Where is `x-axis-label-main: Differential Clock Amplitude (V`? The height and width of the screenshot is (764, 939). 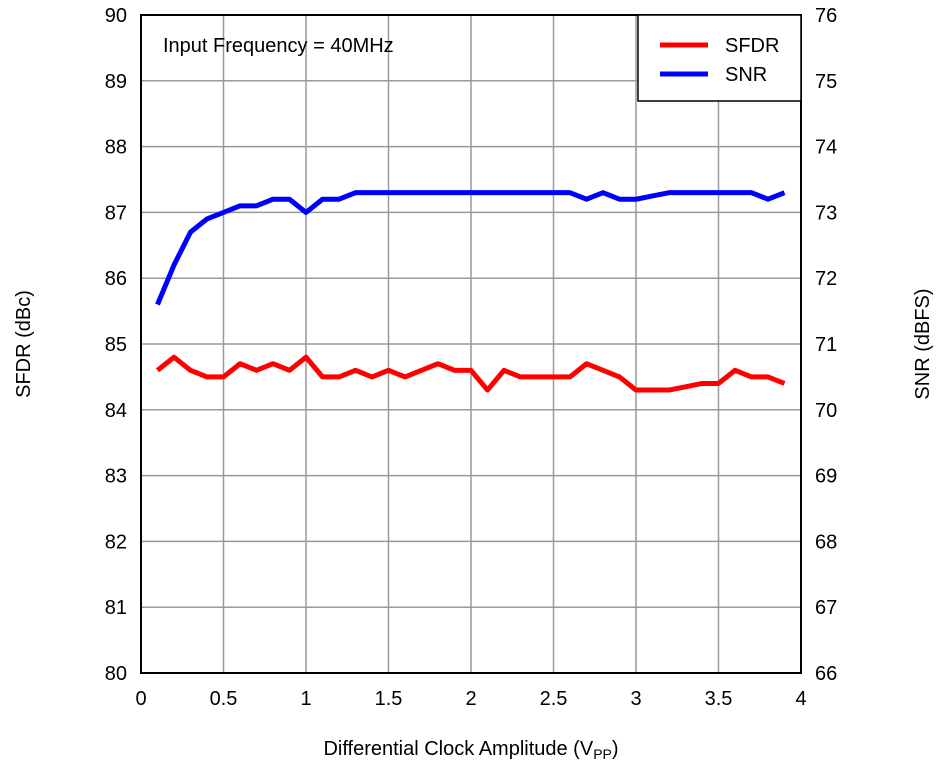 x-axis-label-main: Differential Clock Amplitude (V is located at coordinates (458, 749).